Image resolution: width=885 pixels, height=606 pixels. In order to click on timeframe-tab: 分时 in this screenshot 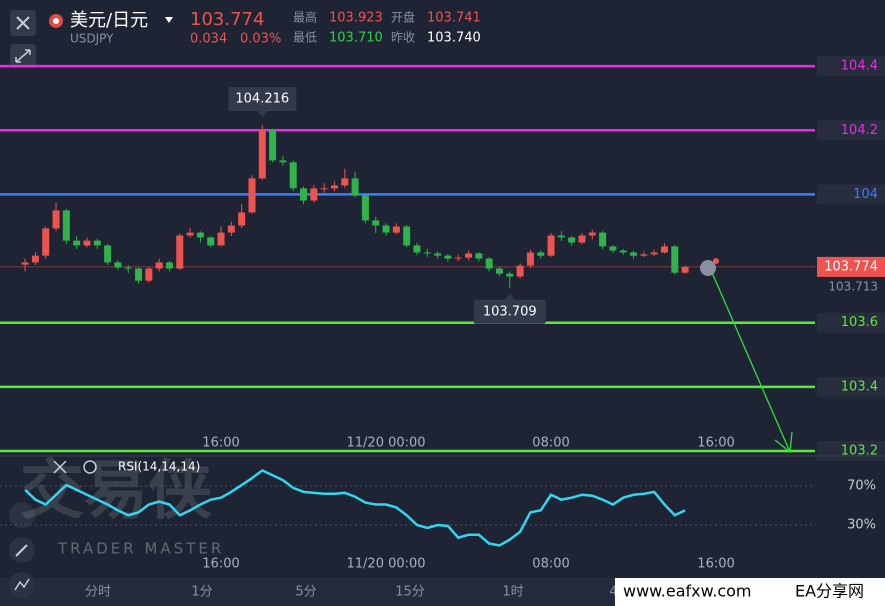, I will do `click(98, 592)`.